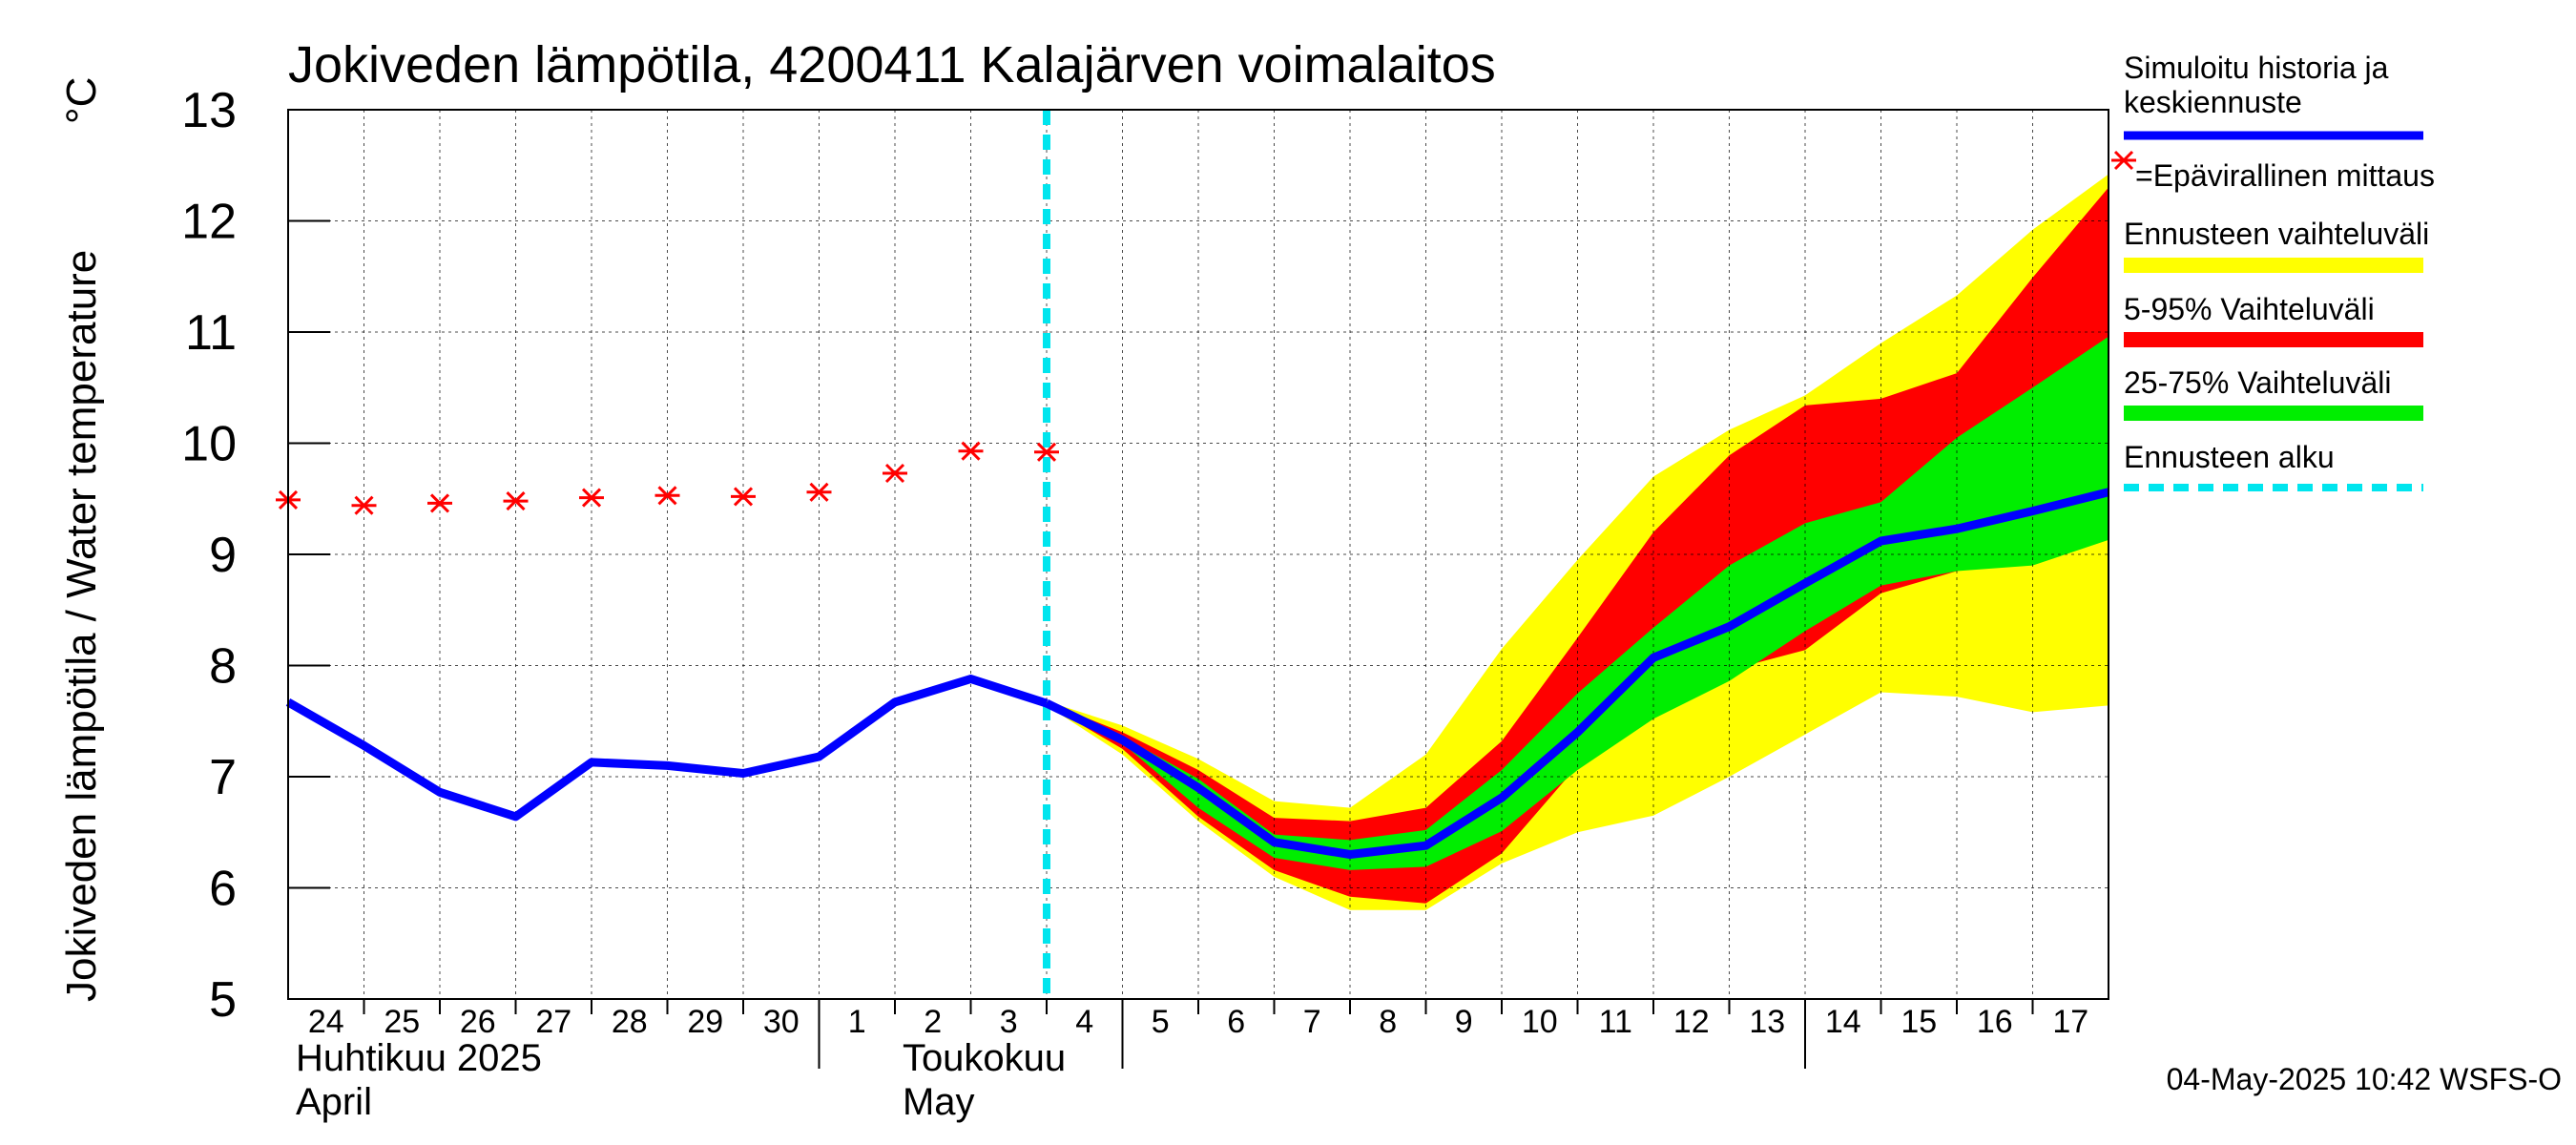 Image resolution: width=2576 pixels, height=1145 pixels. What do you see at coordinates (334, 1102) in the screenshot?
I see `month-label-en: April` at bounding box center [334, 1102].